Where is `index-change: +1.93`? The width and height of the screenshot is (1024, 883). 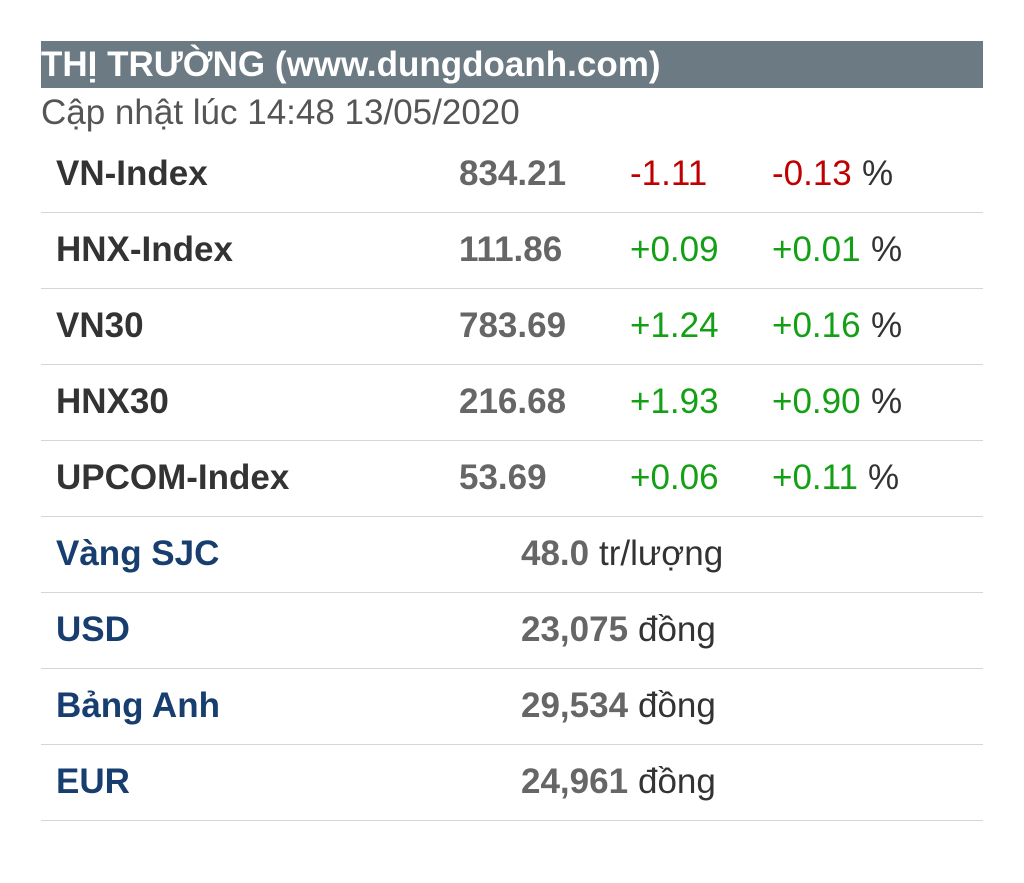 index-change: +1.93 is located at coordinates (674, 401).